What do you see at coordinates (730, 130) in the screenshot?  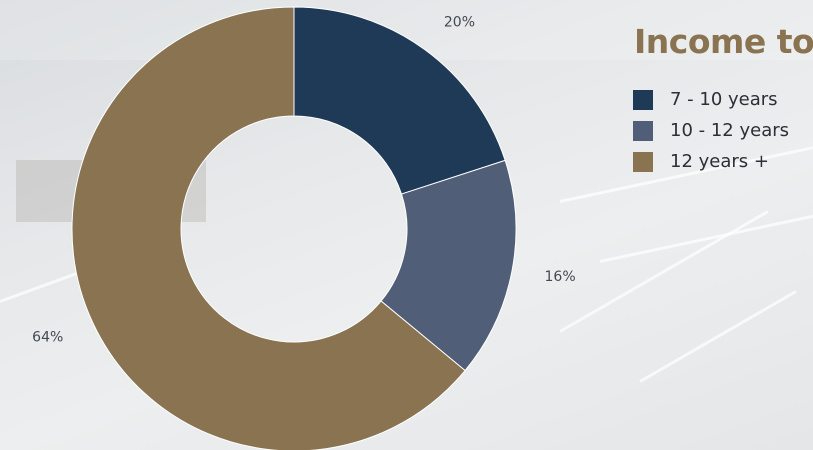 I see `legend-label: 10 - 12 years` at bounding box center [730, 130].